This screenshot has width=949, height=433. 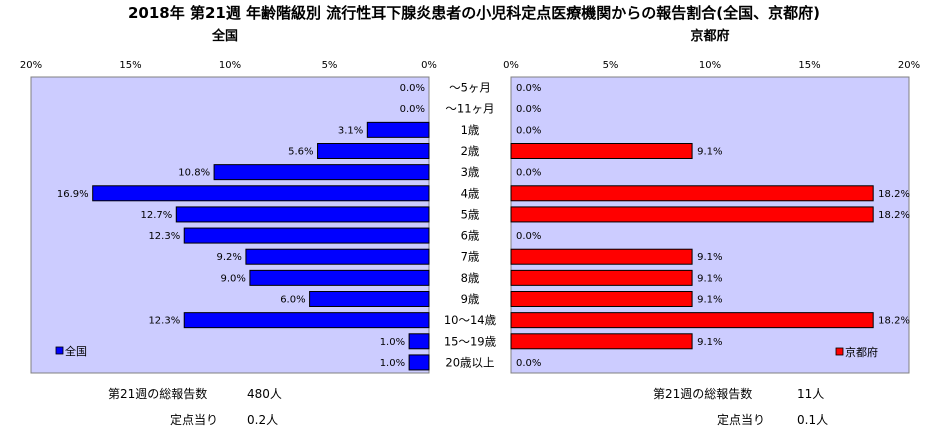 What do you see at coordinates (73, 194) in the screenshot?
I see `left-data-label: 16.9%` at bounding box center [73, 194].